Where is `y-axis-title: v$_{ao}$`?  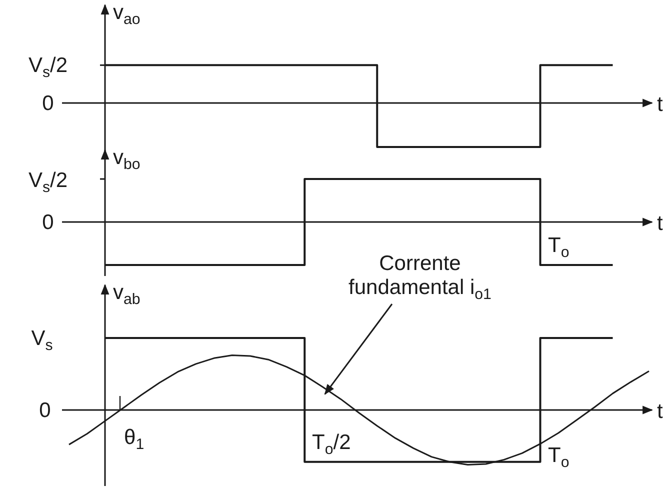
y-axis-title: v$_{ao}$ is located at coordinates (126, 14).